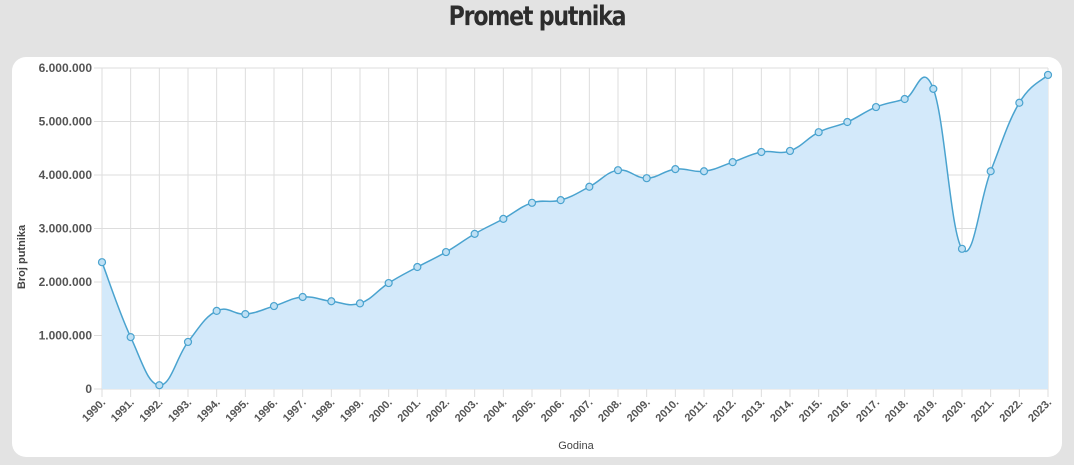 This screenshot has height=465, width=1074. I want to click on data-point-1993, so click(188, 342).